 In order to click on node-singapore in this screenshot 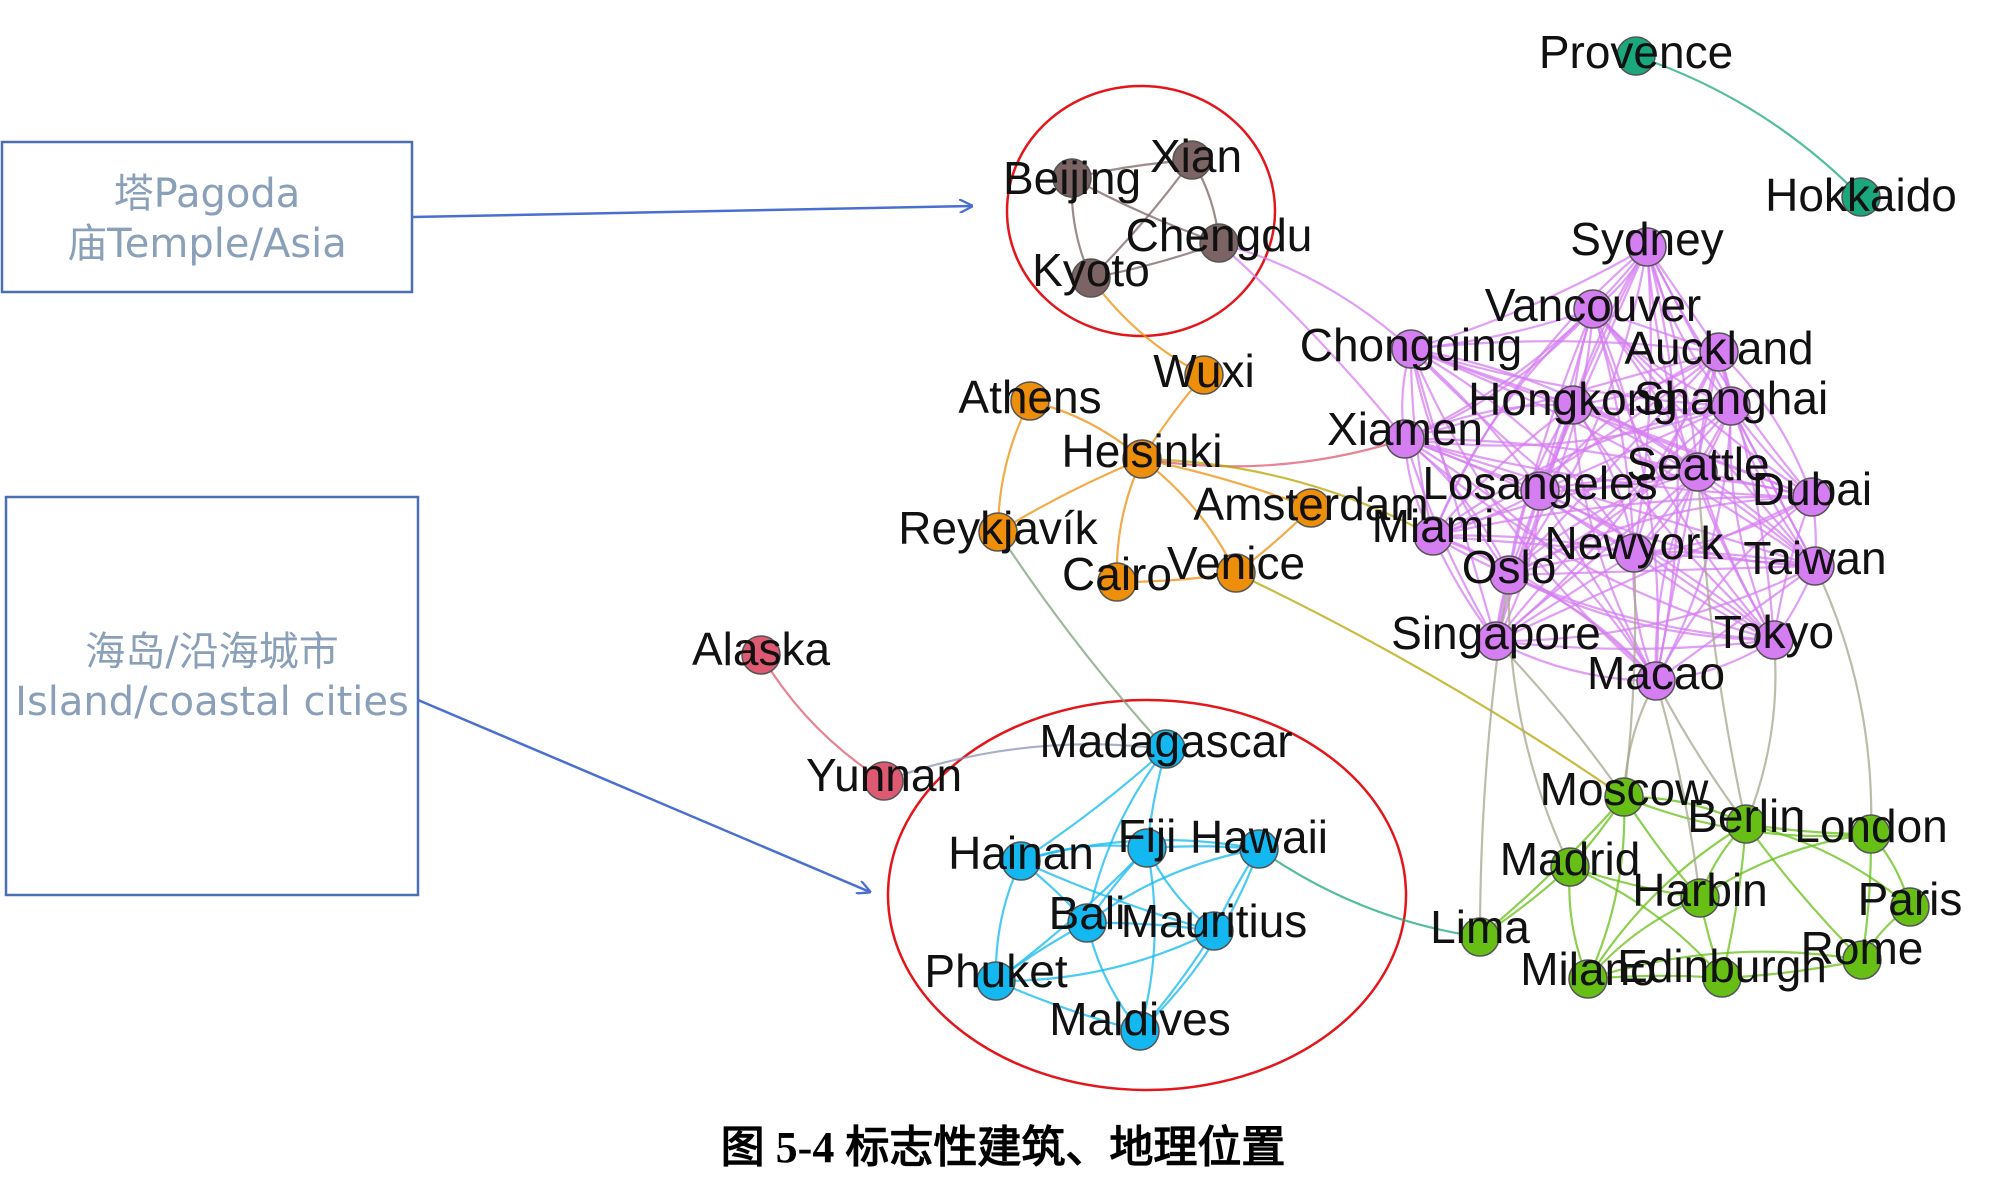, I will do `click(1496, 641)`.